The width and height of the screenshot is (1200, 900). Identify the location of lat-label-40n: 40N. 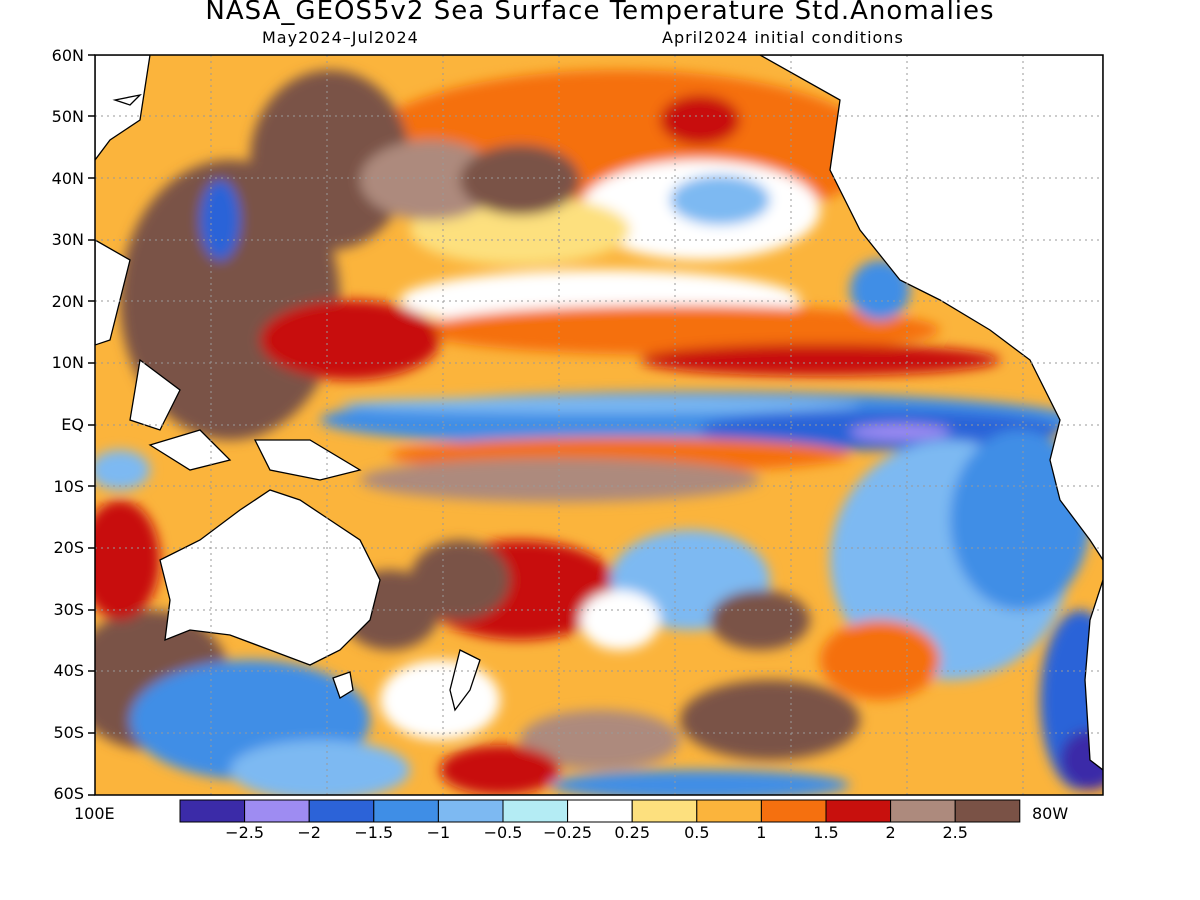
(67, 178).